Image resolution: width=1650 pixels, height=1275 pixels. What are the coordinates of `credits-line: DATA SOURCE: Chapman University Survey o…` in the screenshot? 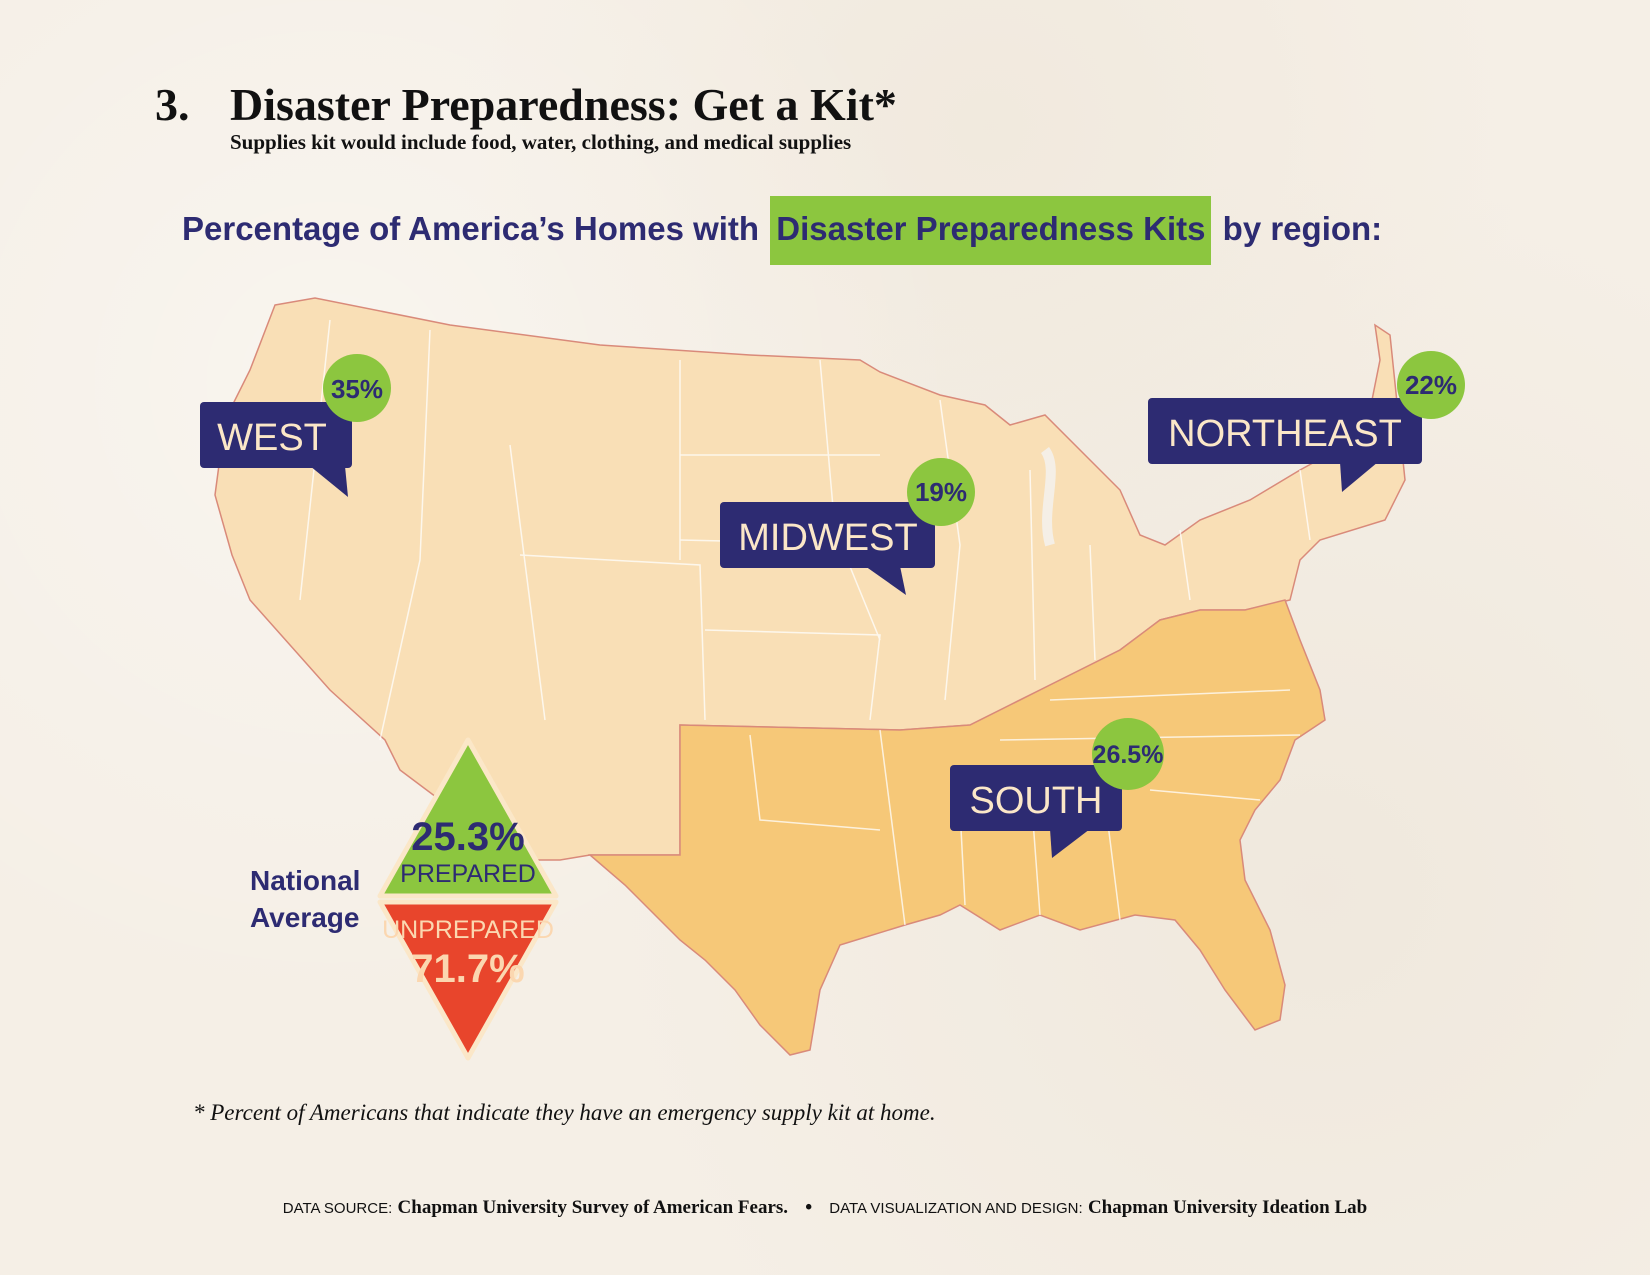 It's located at (825, 1208).